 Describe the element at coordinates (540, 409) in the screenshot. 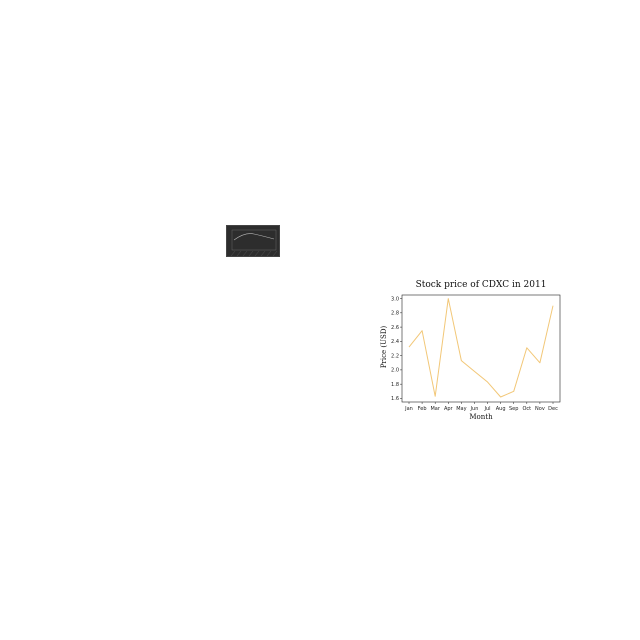

I see `x-tick-label: Nov` at that location.